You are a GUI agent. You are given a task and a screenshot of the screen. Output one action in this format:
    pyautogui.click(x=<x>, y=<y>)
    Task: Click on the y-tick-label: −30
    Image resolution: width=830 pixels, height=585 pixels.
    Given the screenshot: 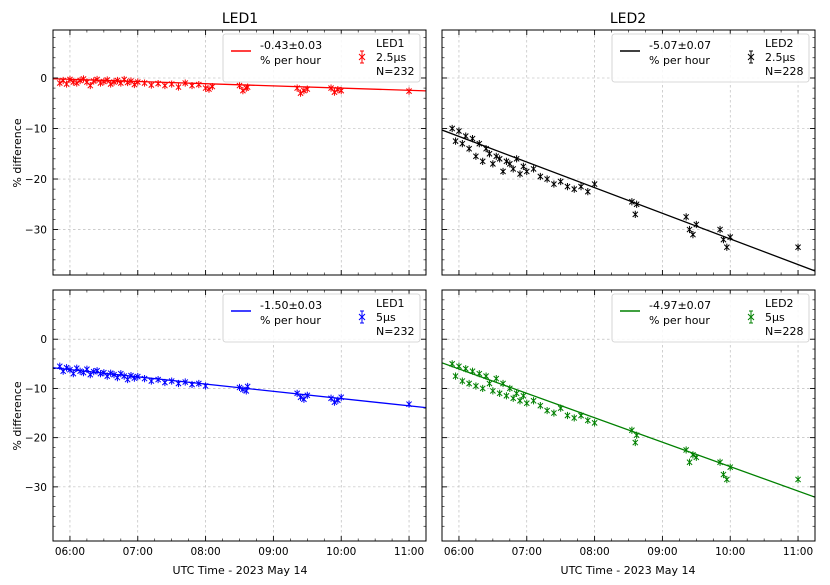 What is the action you would take?
    pyautogui.click(x=36, y=488)
    